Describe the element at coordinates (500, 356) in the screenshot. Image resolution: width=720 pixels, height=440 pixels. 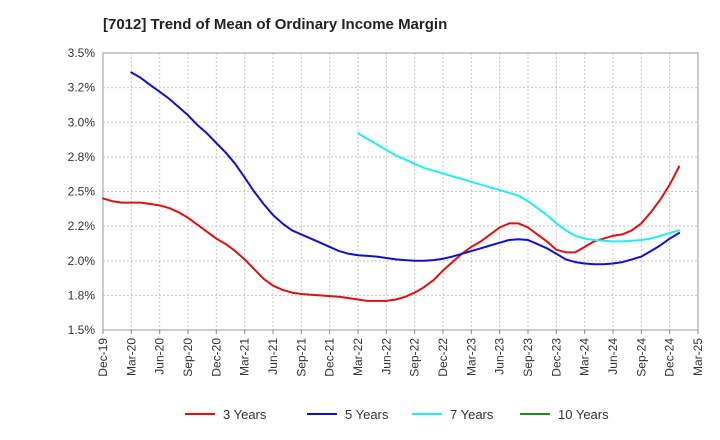
I see `x-tick-label: Jun-23` at that location.